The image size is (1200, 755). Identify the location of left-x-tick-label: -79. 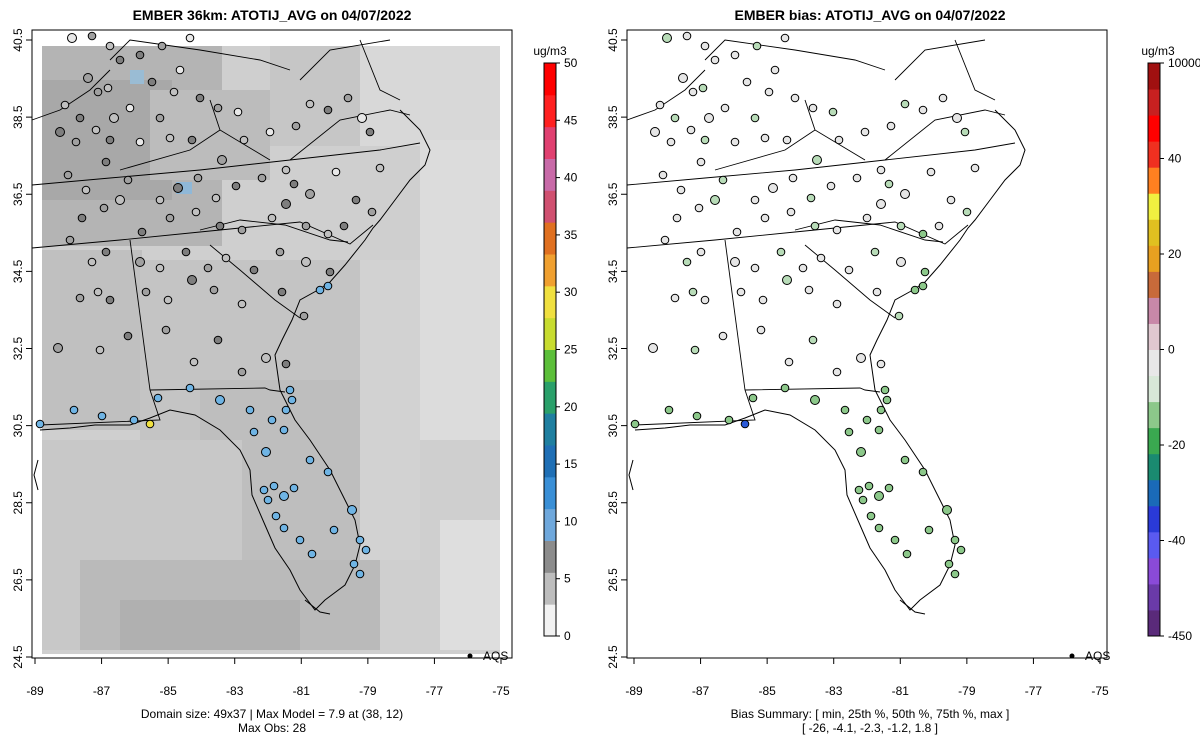
(368, 691).